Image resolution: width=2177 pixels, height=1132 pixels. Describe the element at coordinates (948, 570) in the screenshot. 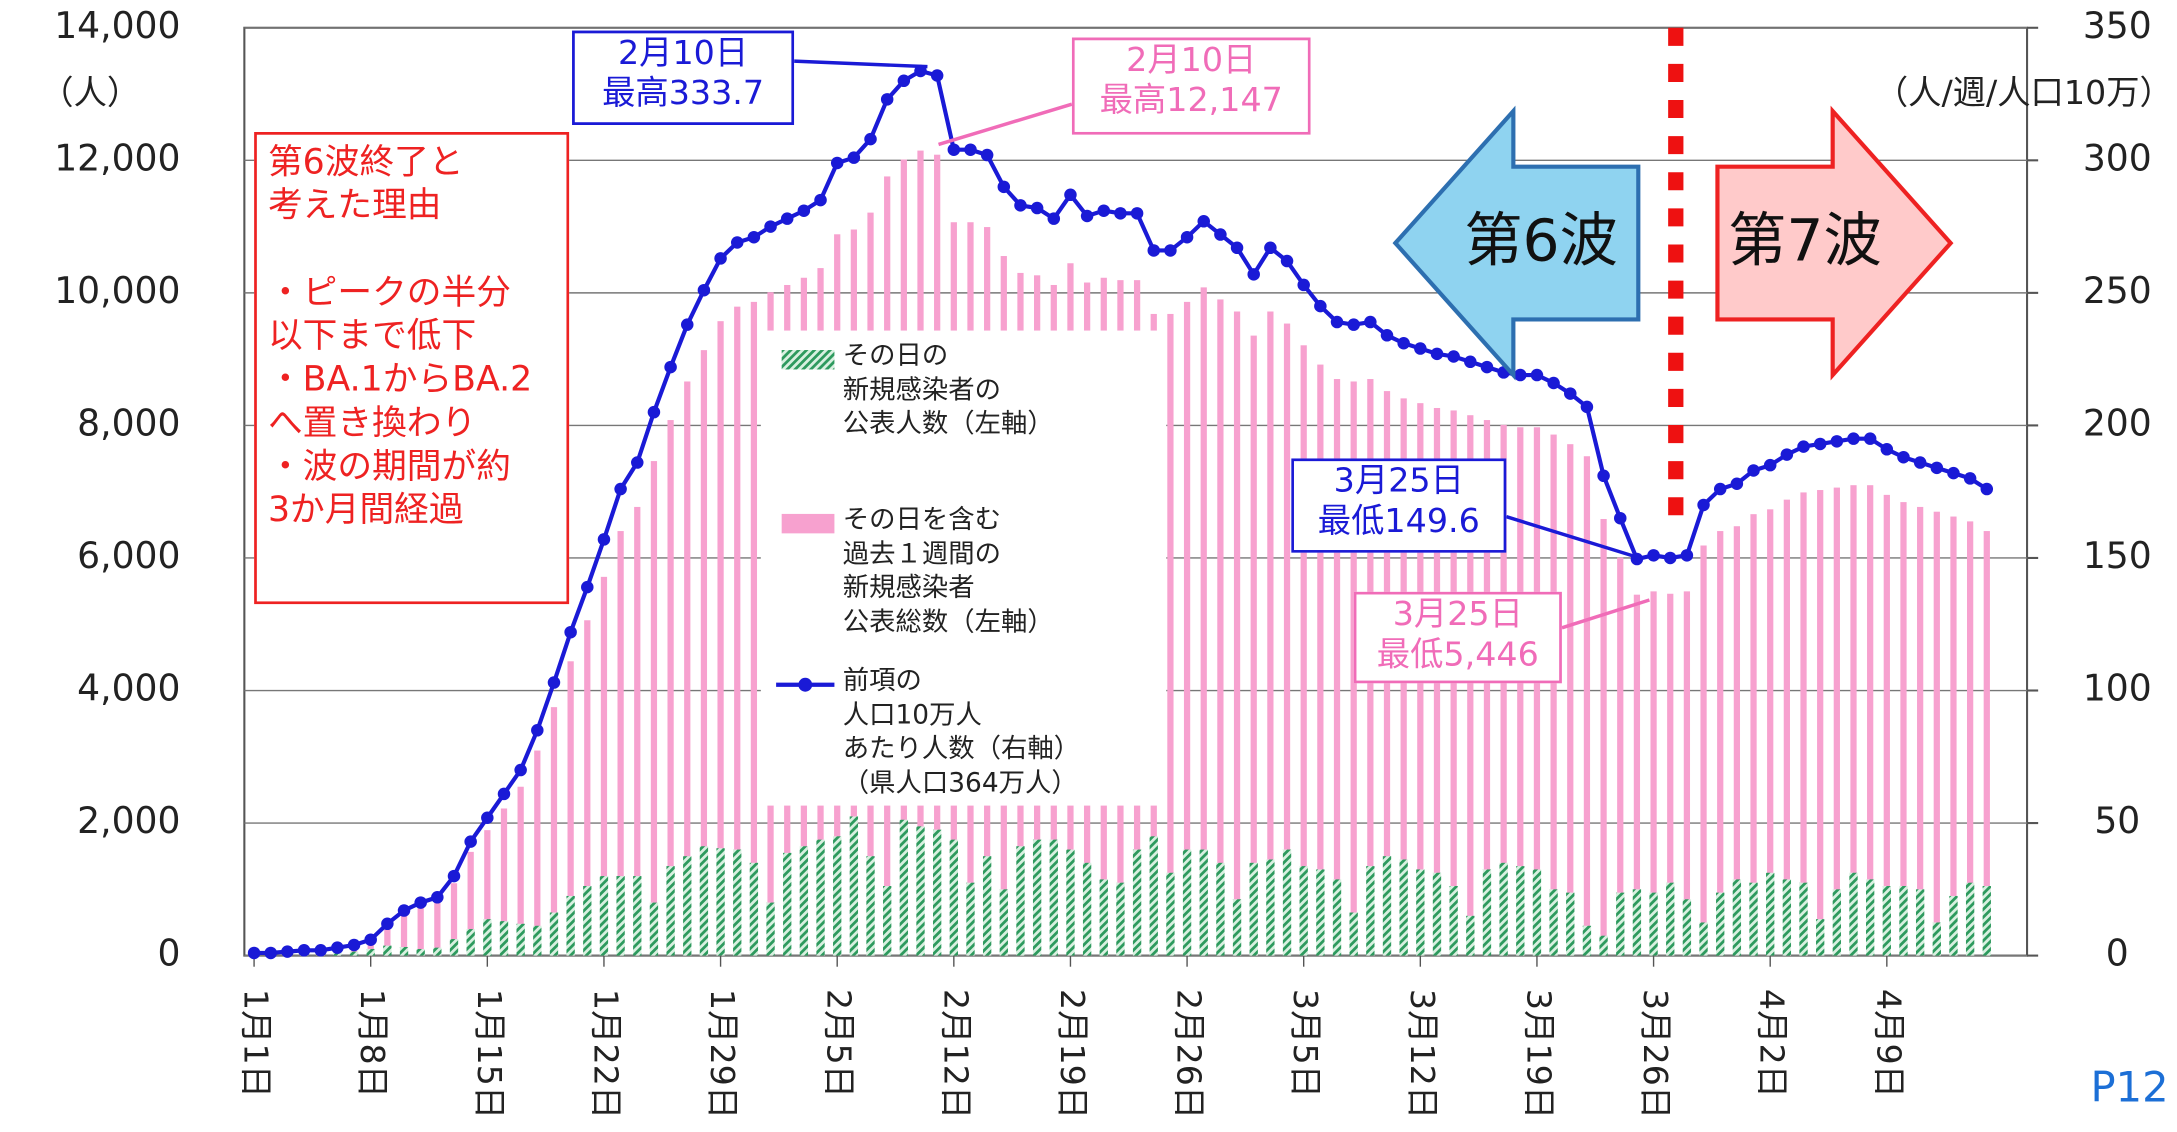

I see `legend-entry-frame: その日を含む 過去１週間の 新規感染者 公表総数（左軸）` at that location.